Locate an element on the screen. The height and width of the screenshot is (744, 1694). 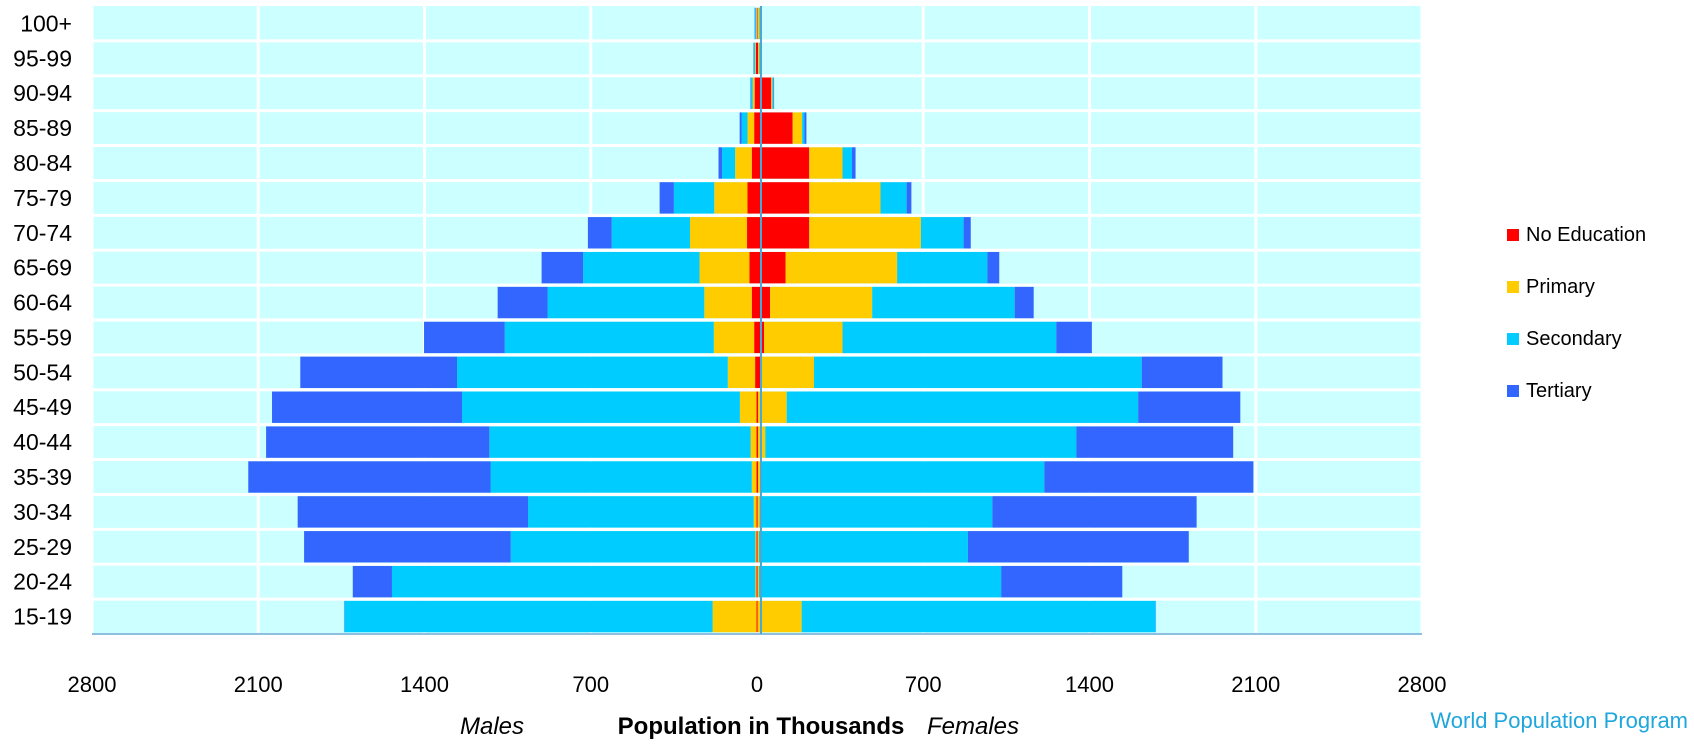
legend-label: Tertiary is located at coordinates (1559, 391).